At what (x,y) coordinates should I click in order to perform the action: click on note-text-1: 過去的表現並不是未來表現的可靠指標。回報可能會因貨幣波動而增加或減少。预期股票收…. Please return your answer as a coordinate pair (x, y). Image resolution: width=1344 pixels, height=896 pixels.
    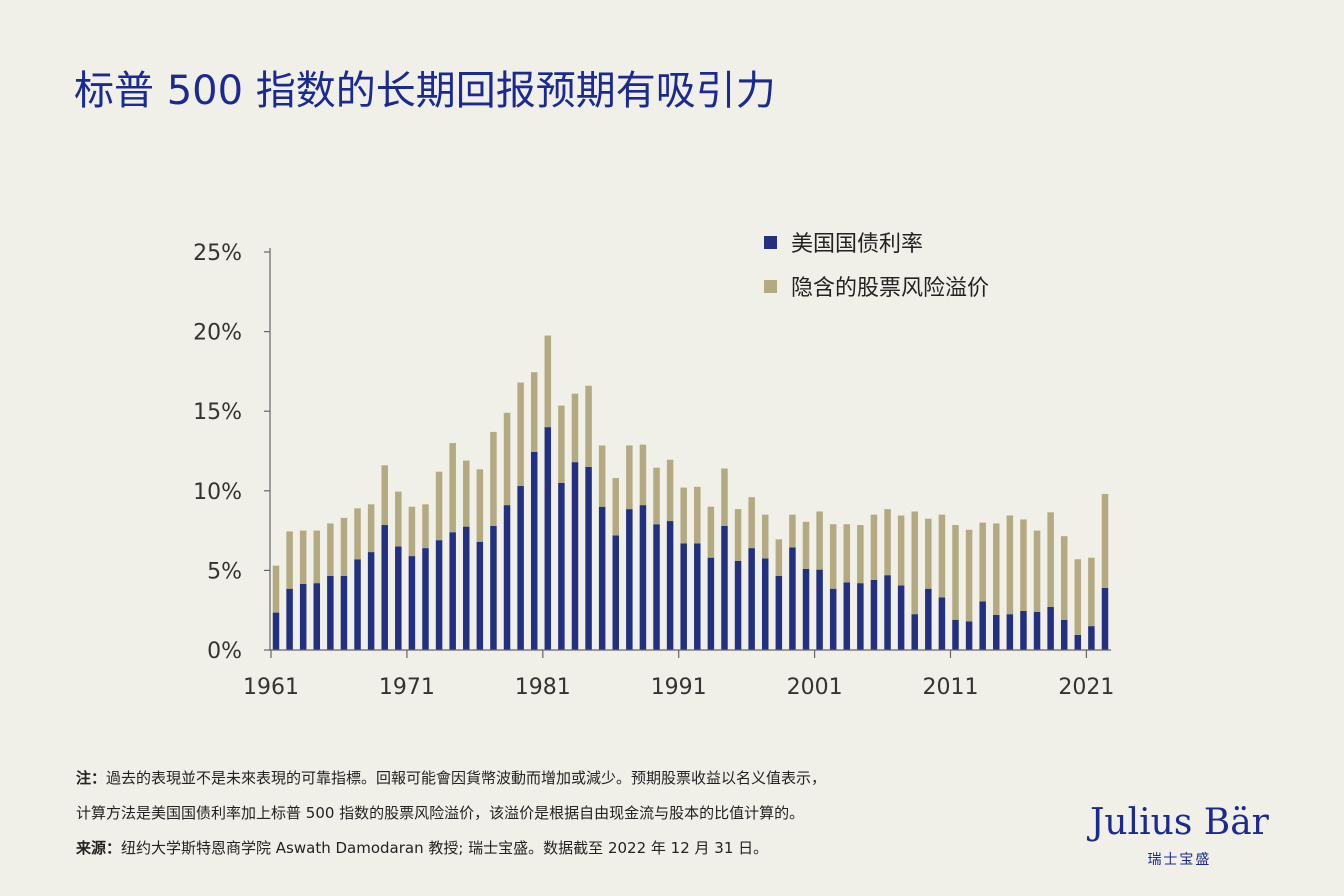
    Looking at the image, I should click on (466, 778).